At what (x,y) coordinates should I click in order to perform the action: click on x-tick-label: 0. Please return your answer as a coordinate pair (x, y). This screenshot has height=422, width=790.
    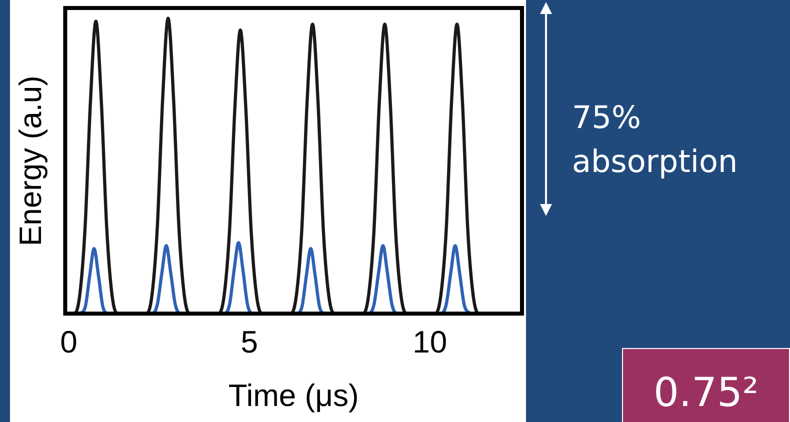
    Looking at the image, I should click on (69, 342).